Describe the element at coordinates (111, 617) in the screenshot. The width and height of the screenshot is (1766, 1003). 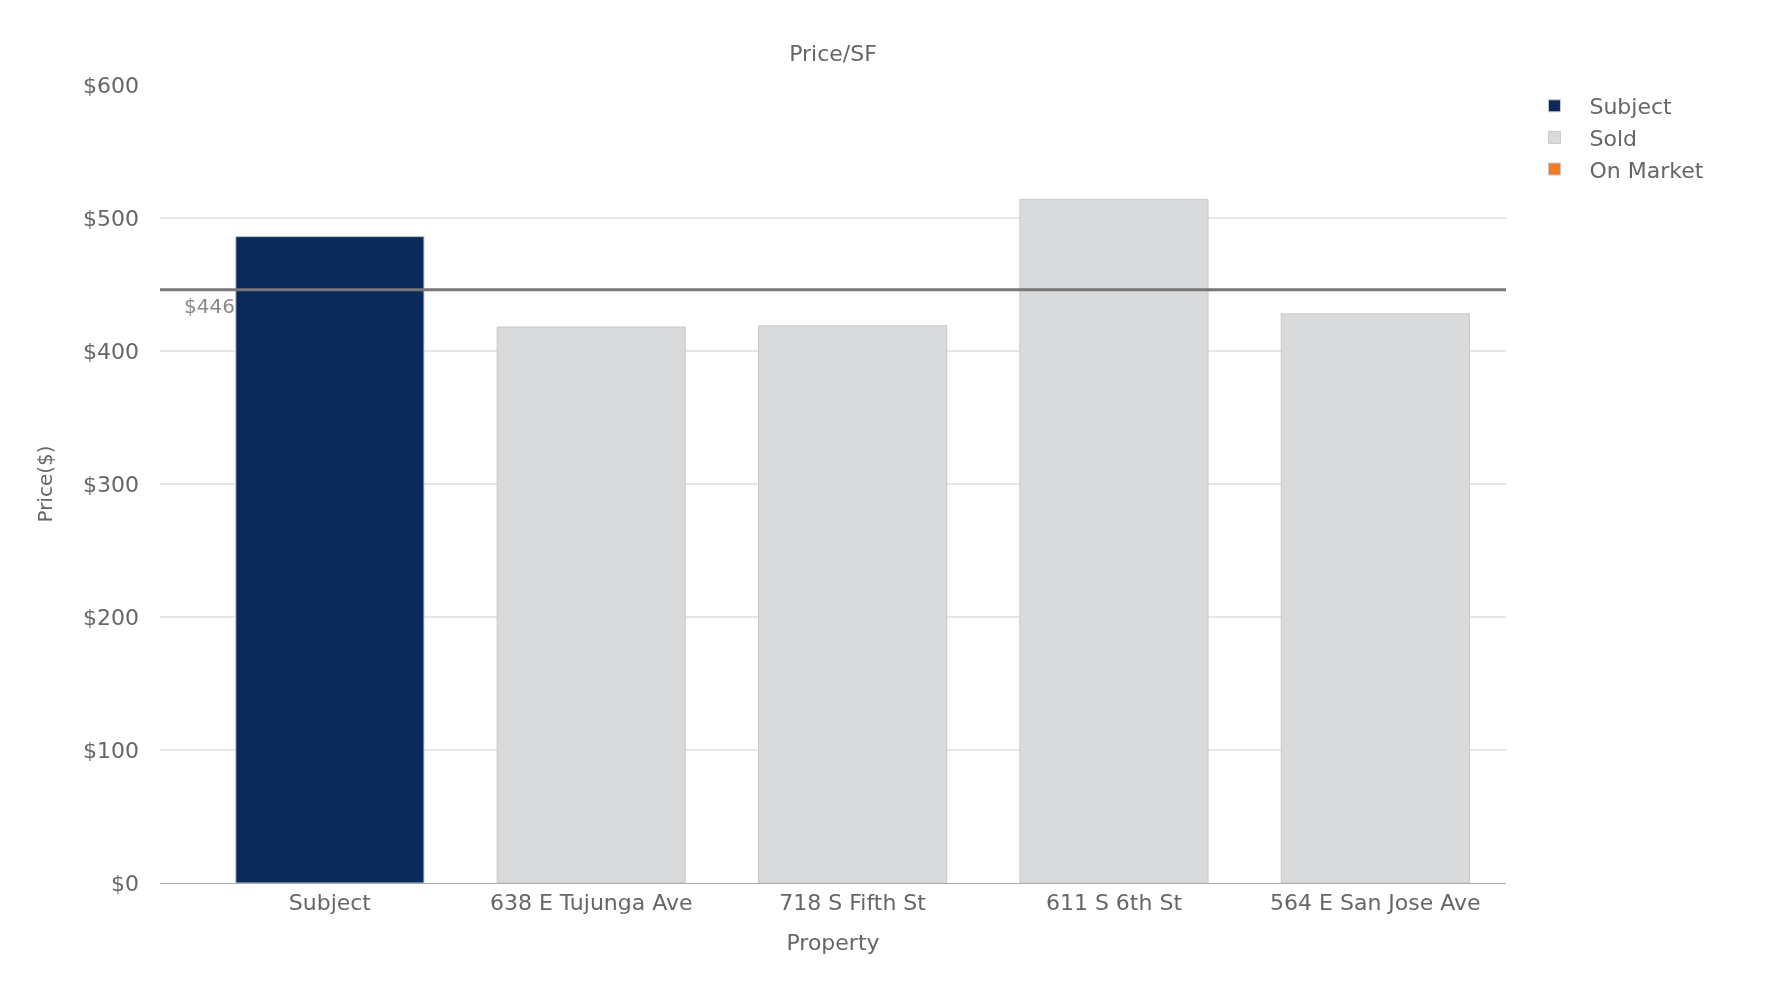
I see `y-tick-label: $200` at that location.